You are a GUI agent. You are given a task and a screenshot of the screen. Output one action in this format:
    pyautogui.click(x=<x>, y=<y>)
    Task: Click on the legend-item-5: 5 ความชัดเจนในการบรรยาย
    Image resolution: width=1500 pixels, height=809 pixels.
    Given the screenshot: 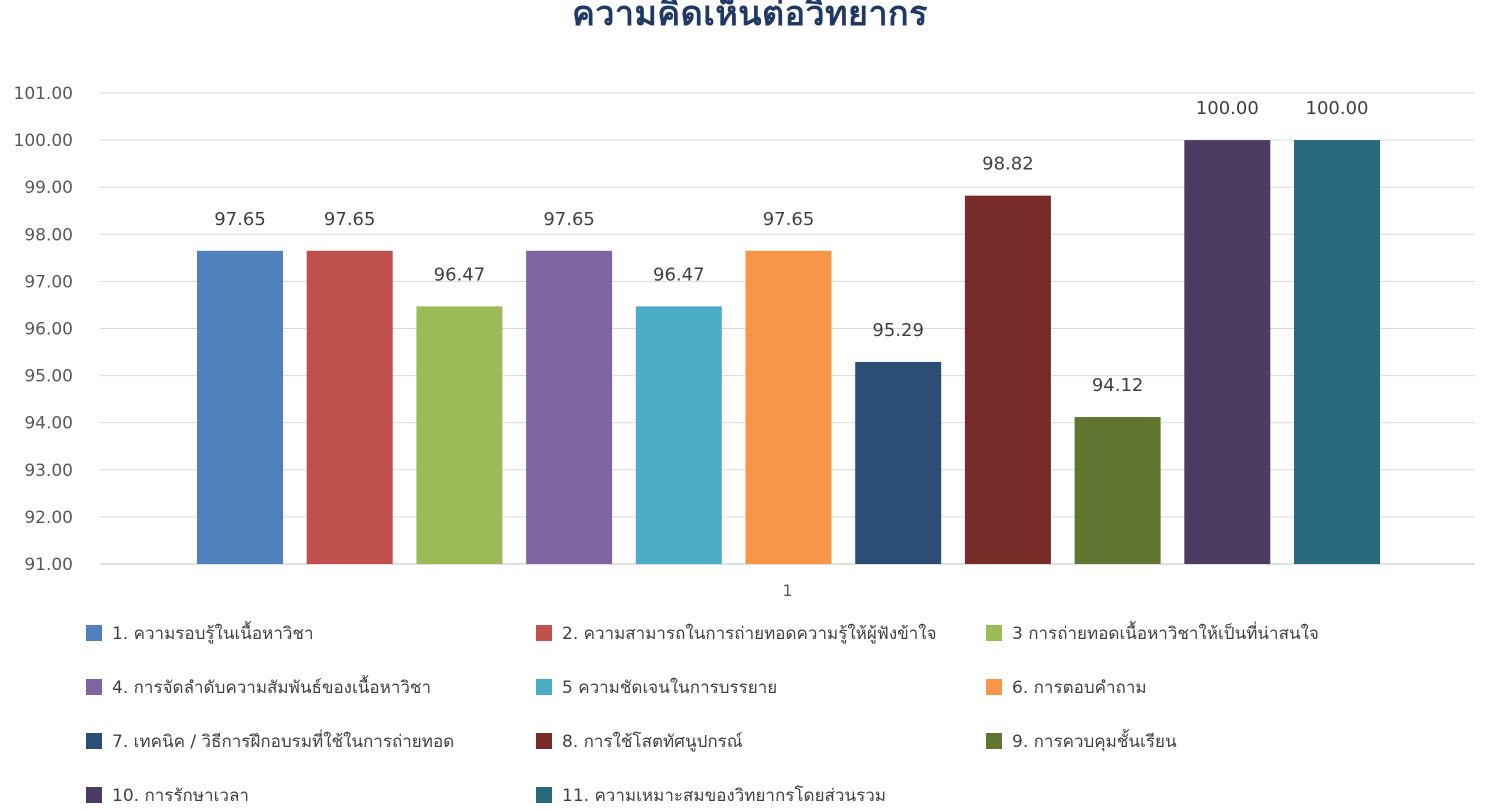 What is the action you would take?
    pyautogui.click(x=761, y=687)
    